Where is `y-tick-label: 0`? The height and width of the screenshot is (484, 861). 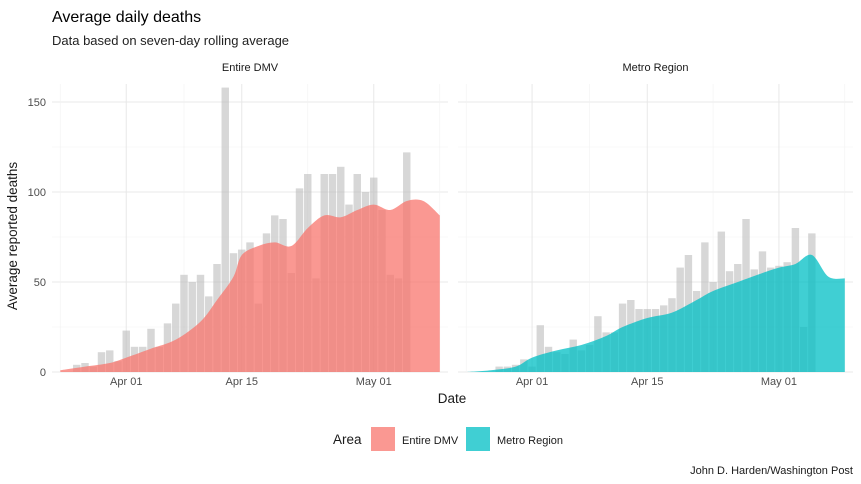 y-tick-label: 0 is located at coordinates (43, 373).